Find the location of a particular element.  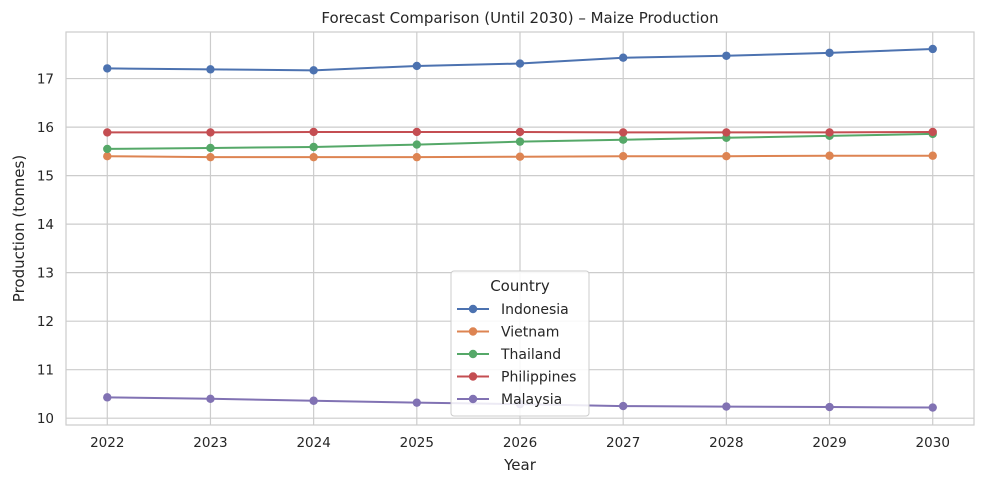

y-tick-label: 10 is located at coordinates (45, 419).